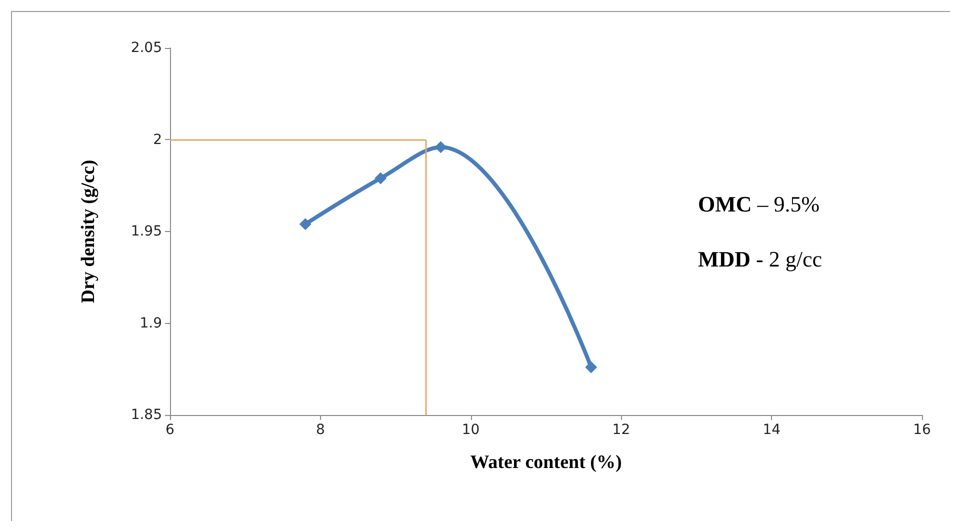  I want to click on x-tick-label: 12, so click(621, 430).